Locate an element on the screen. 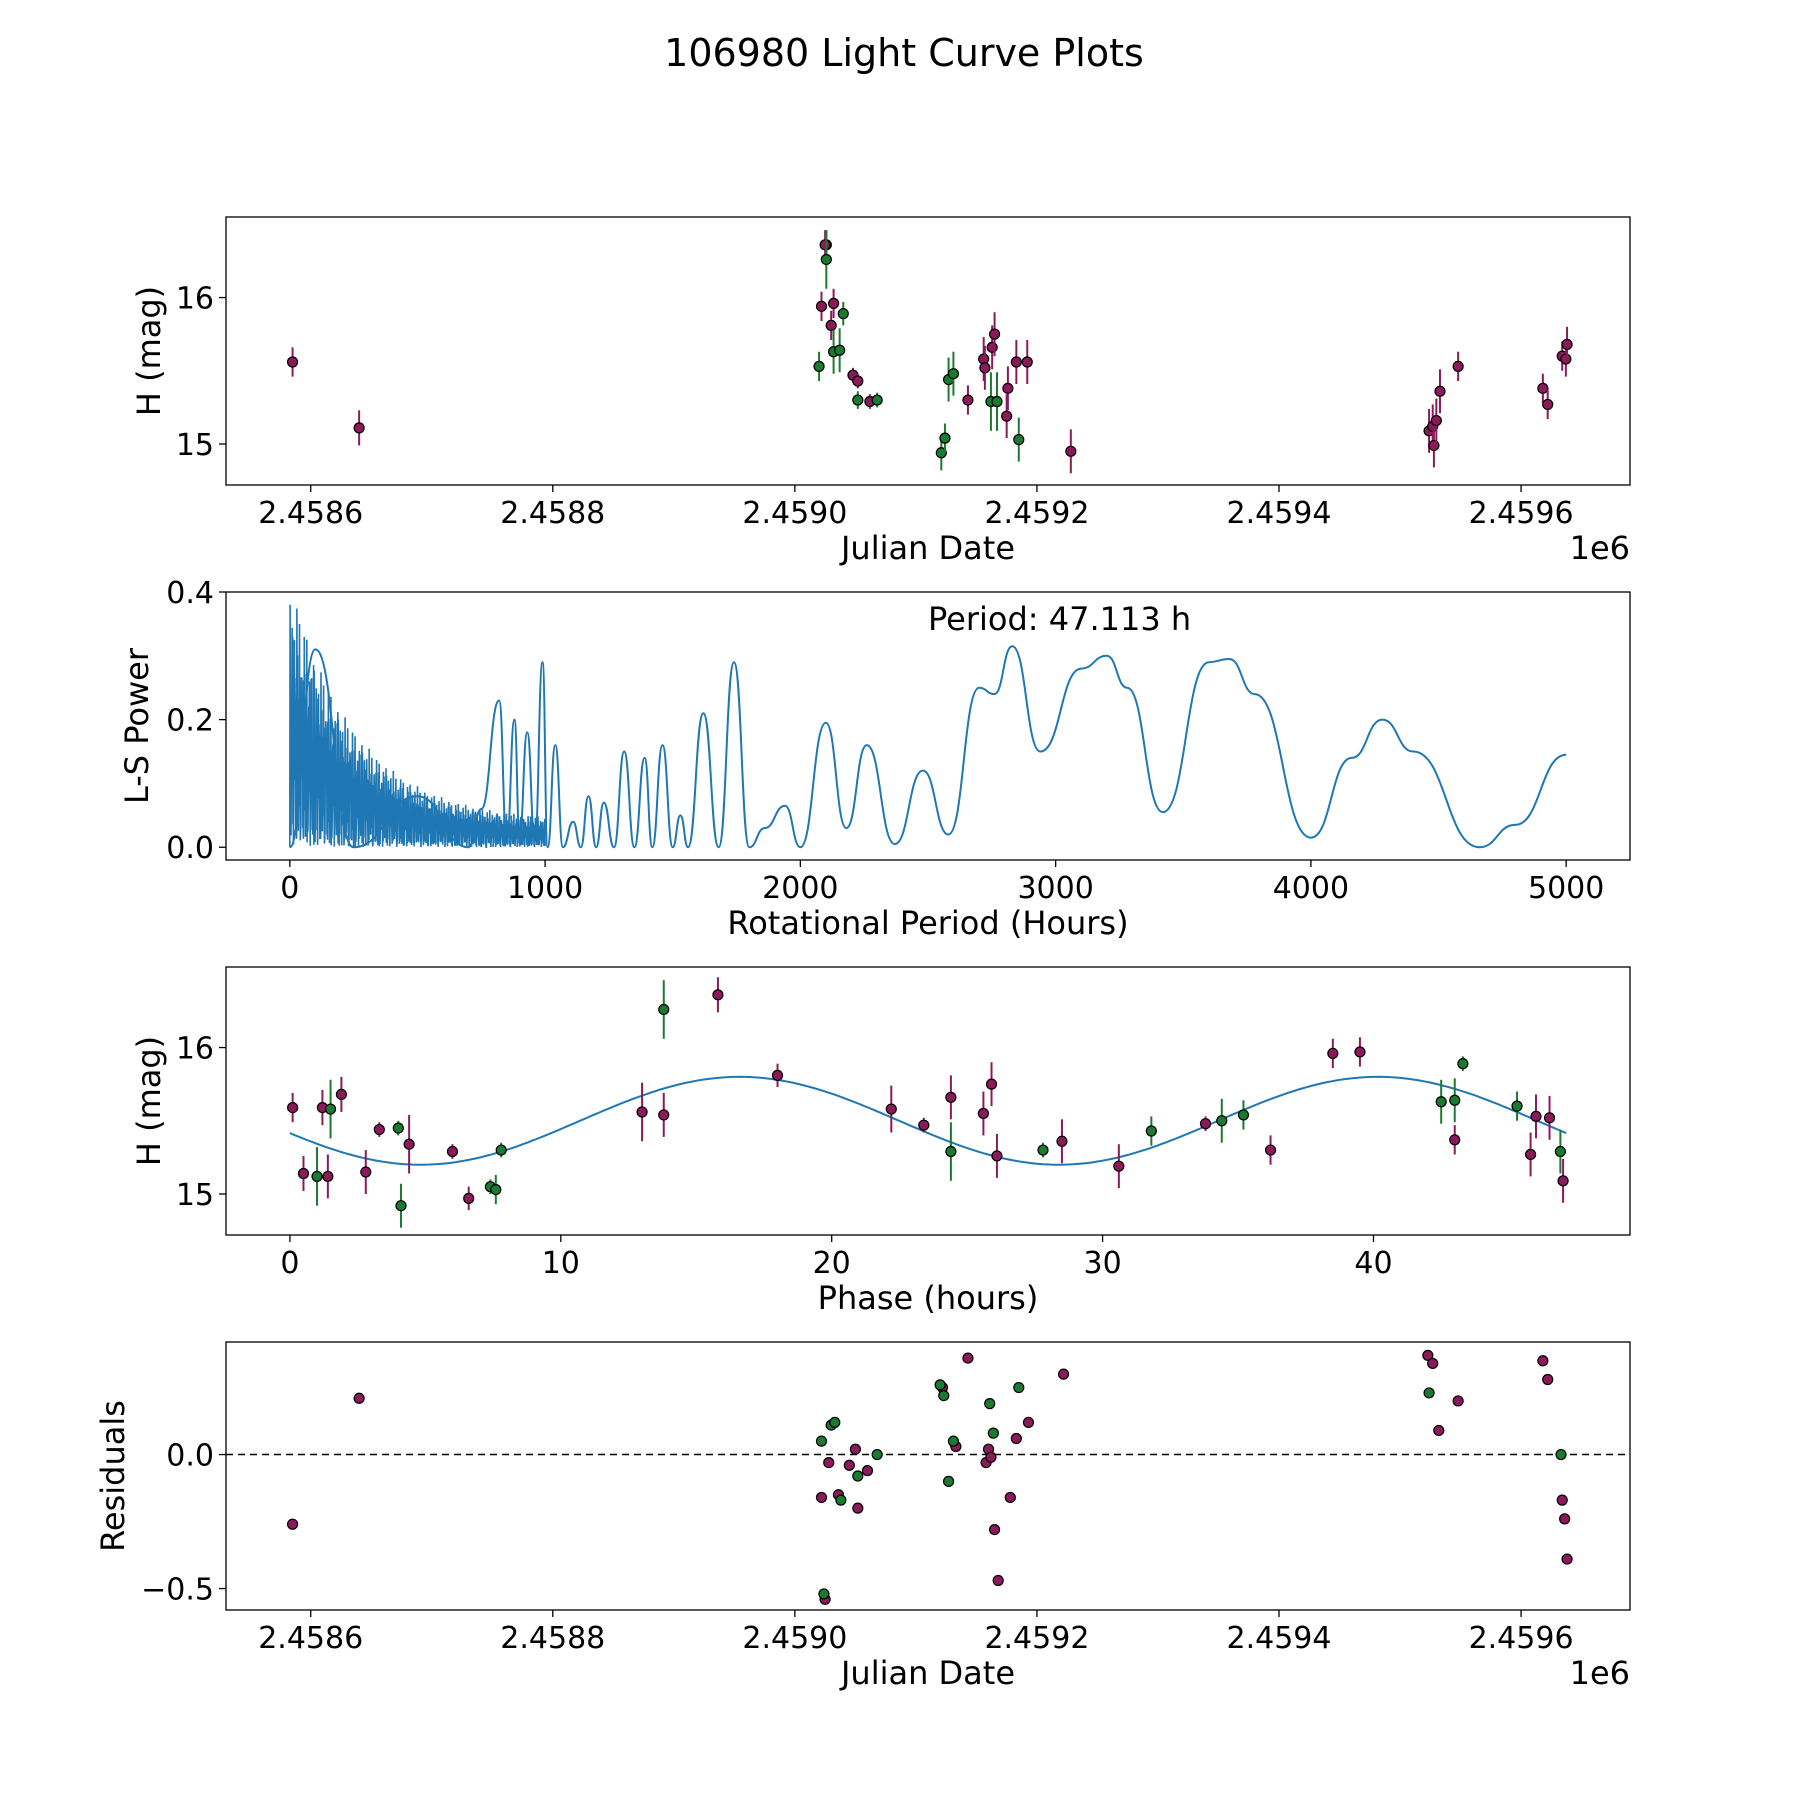 Image resolution: width=1800 pixels, height=1800 pixels. periodogram-xtick-label: 5000 is located at coordinates (1566, 888).